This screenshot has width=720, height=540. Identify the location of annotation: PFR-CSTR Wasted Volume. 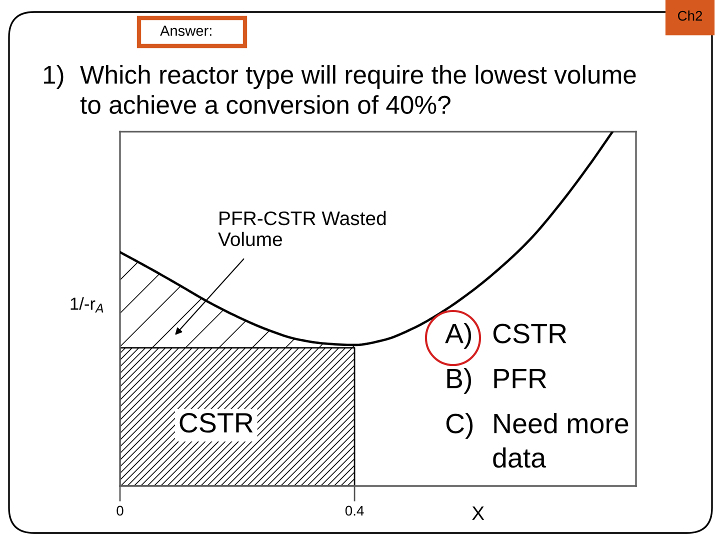
(302, 228).